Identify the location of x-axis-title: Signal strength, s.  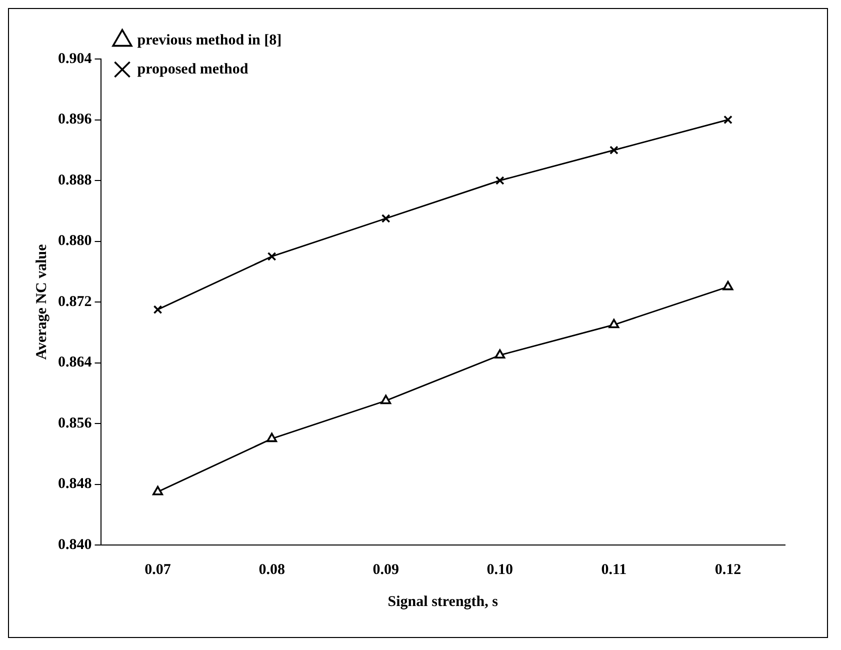
(443, 602).